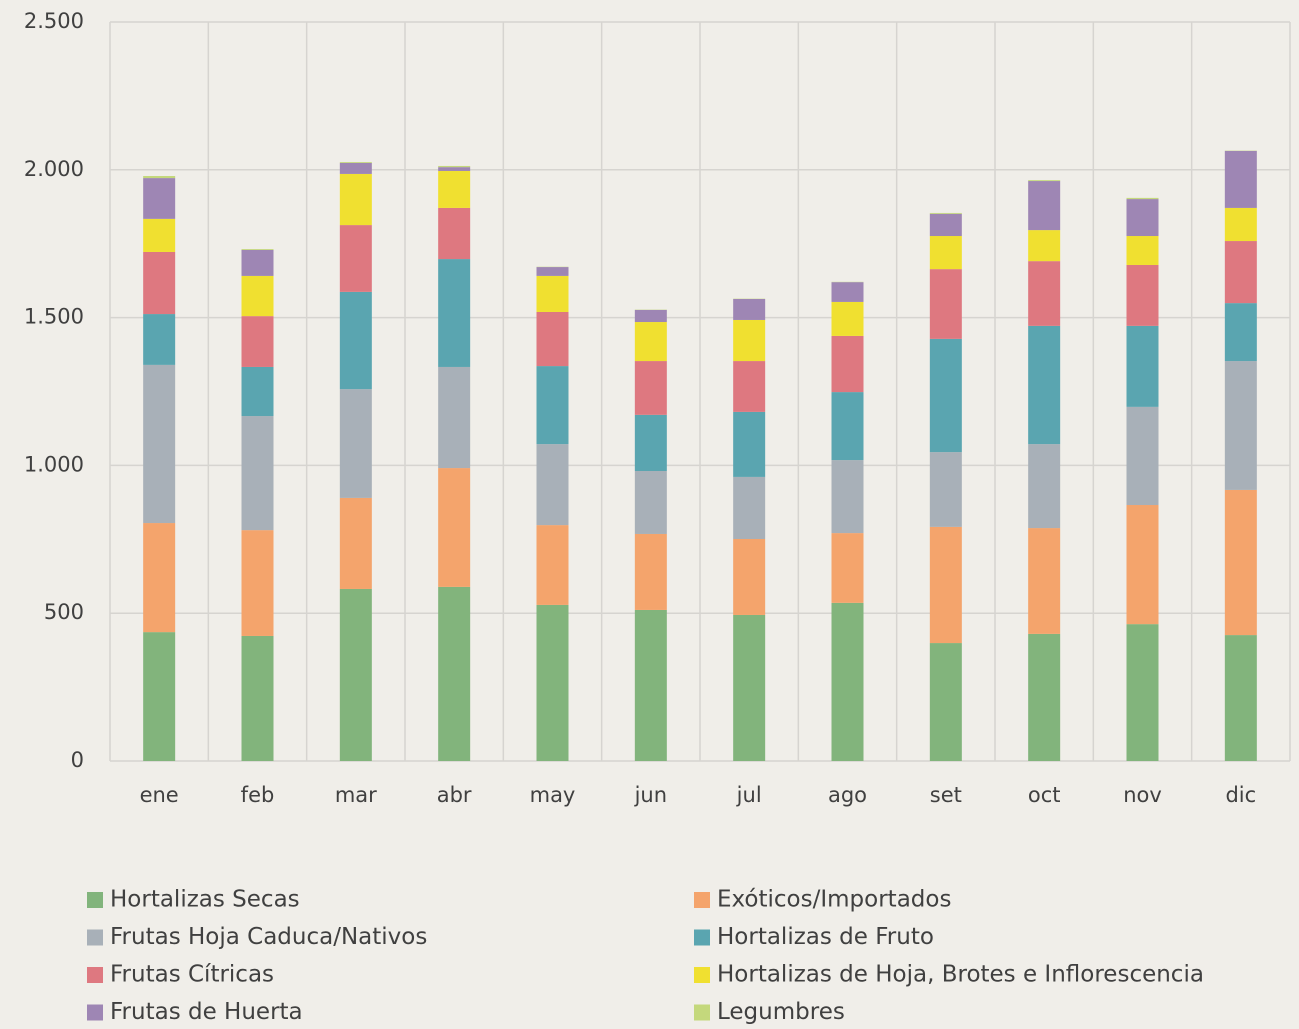 The height and width of the screenshot is (1029, 1299). Describe the element at coordinates (159, 795) in the screenshot. I see `x-tick-label: ene` at that location.